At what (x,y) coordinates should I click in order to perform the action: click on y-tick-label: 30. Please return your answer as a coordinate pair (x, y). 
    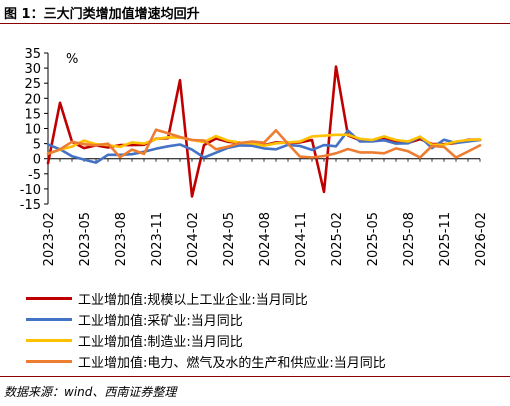
    Looking at the image, I should click on (32, 69).